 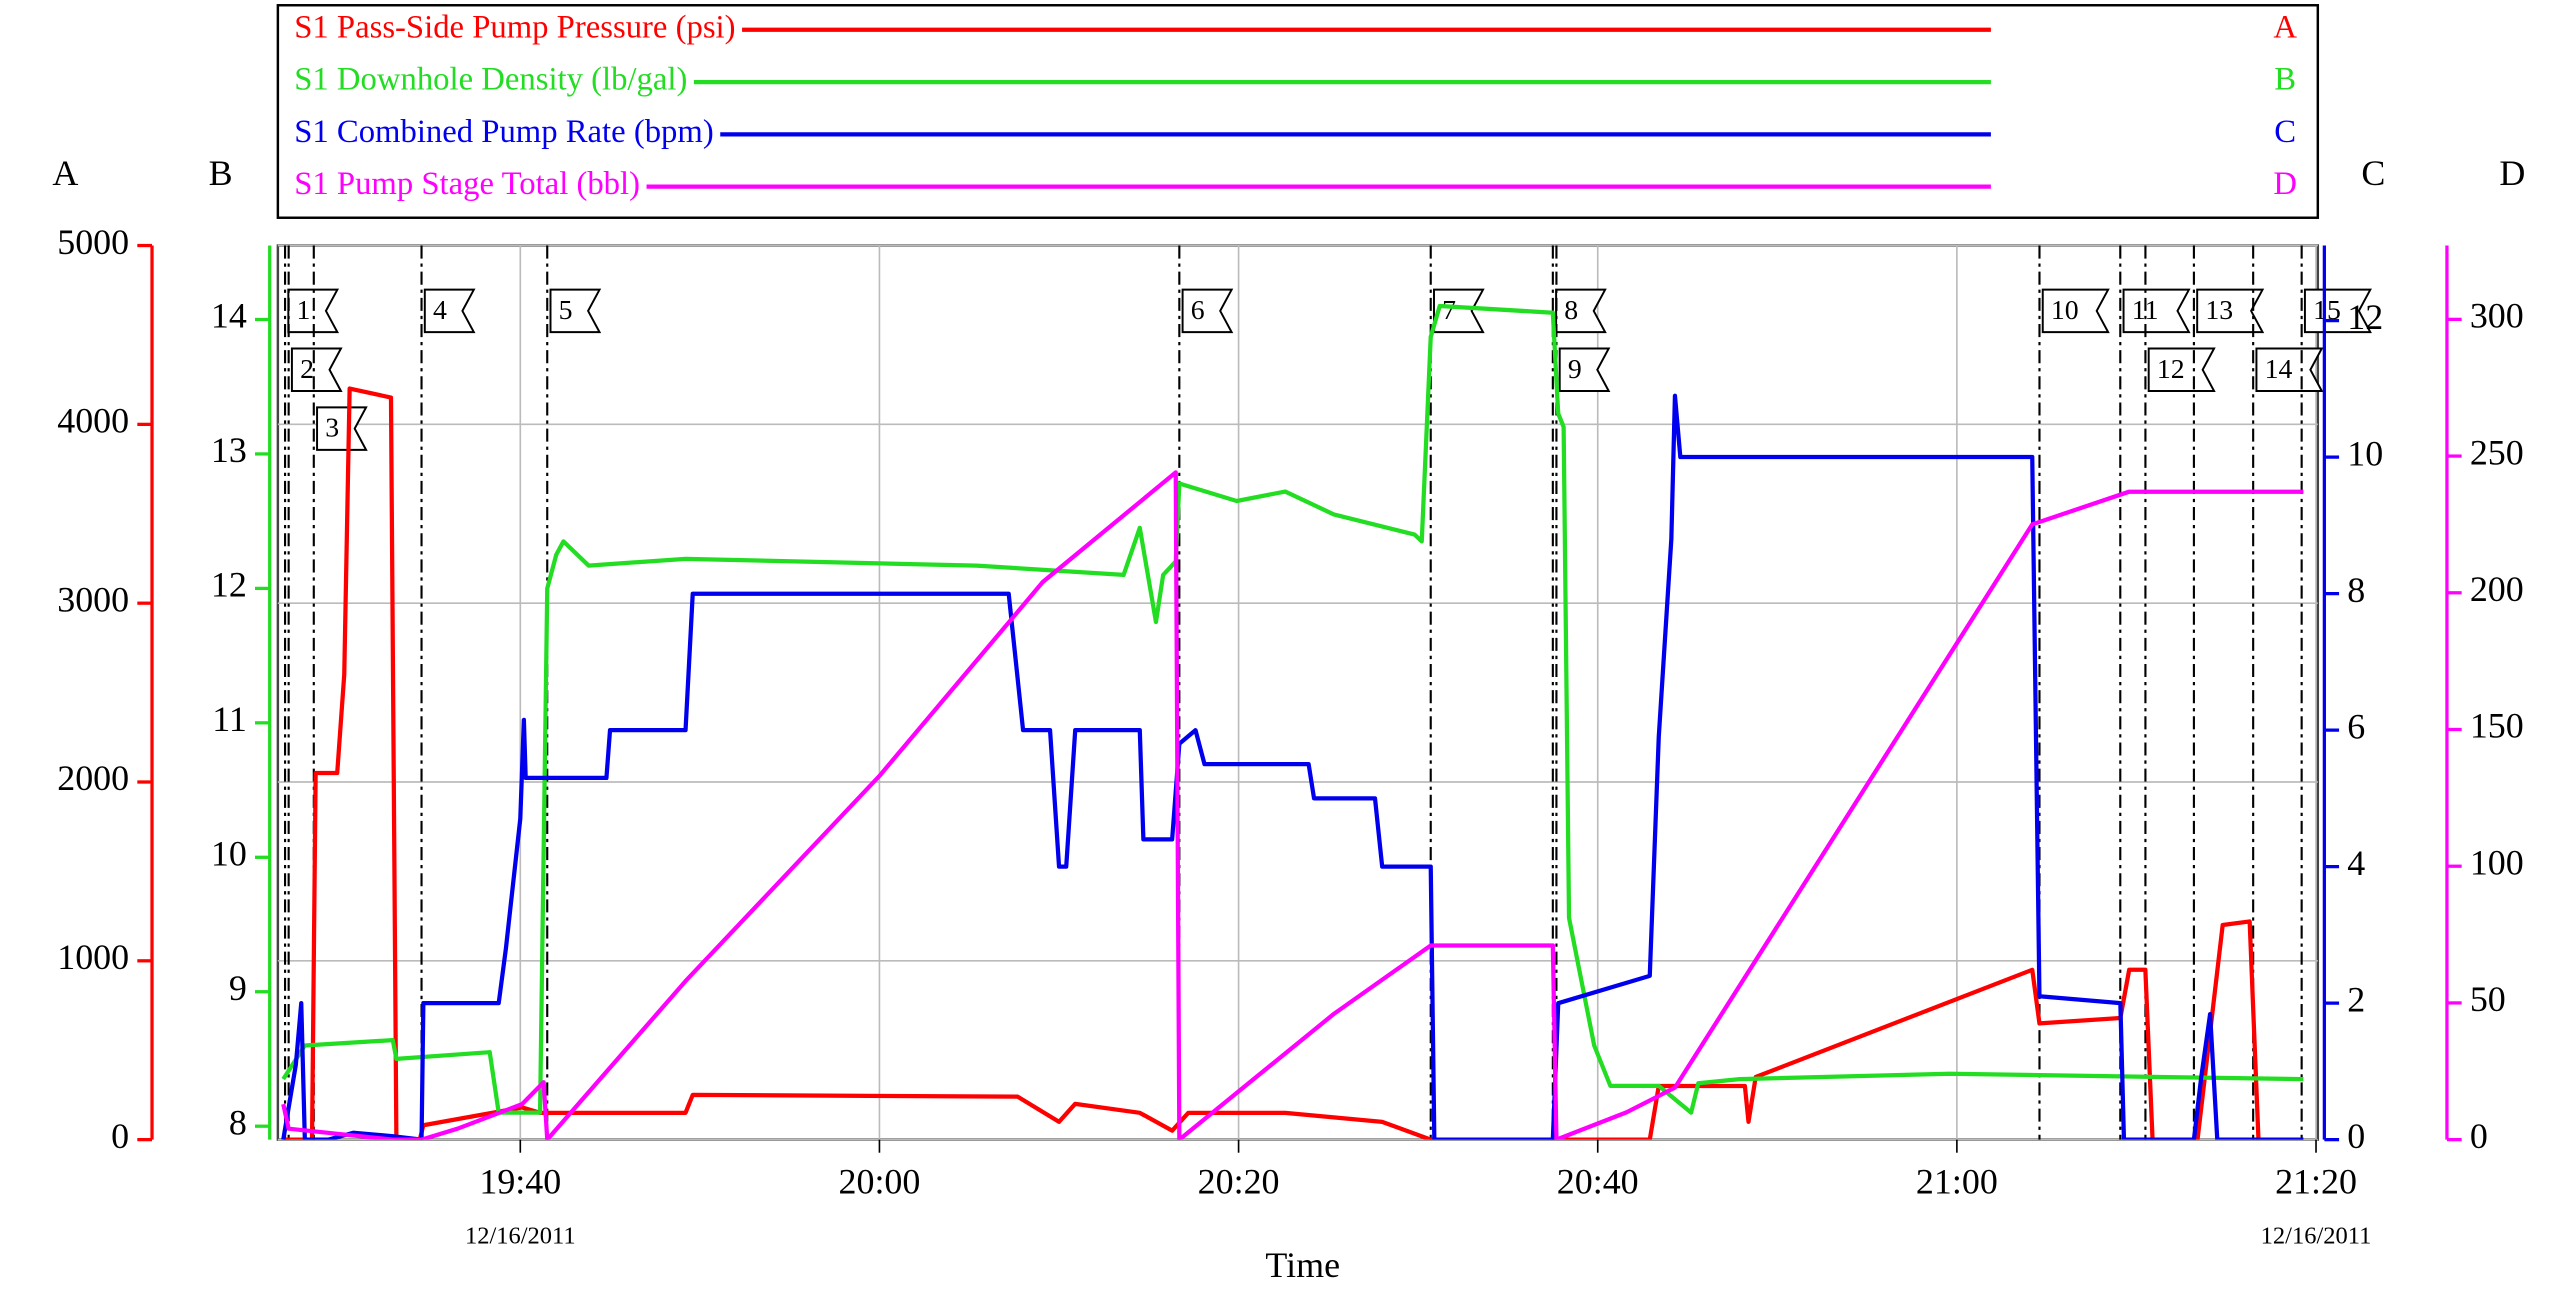 What do you see at coordinates (2219, 310) in the screenshot?
I see `event-label: 13` at bounding box center [2219, 310].